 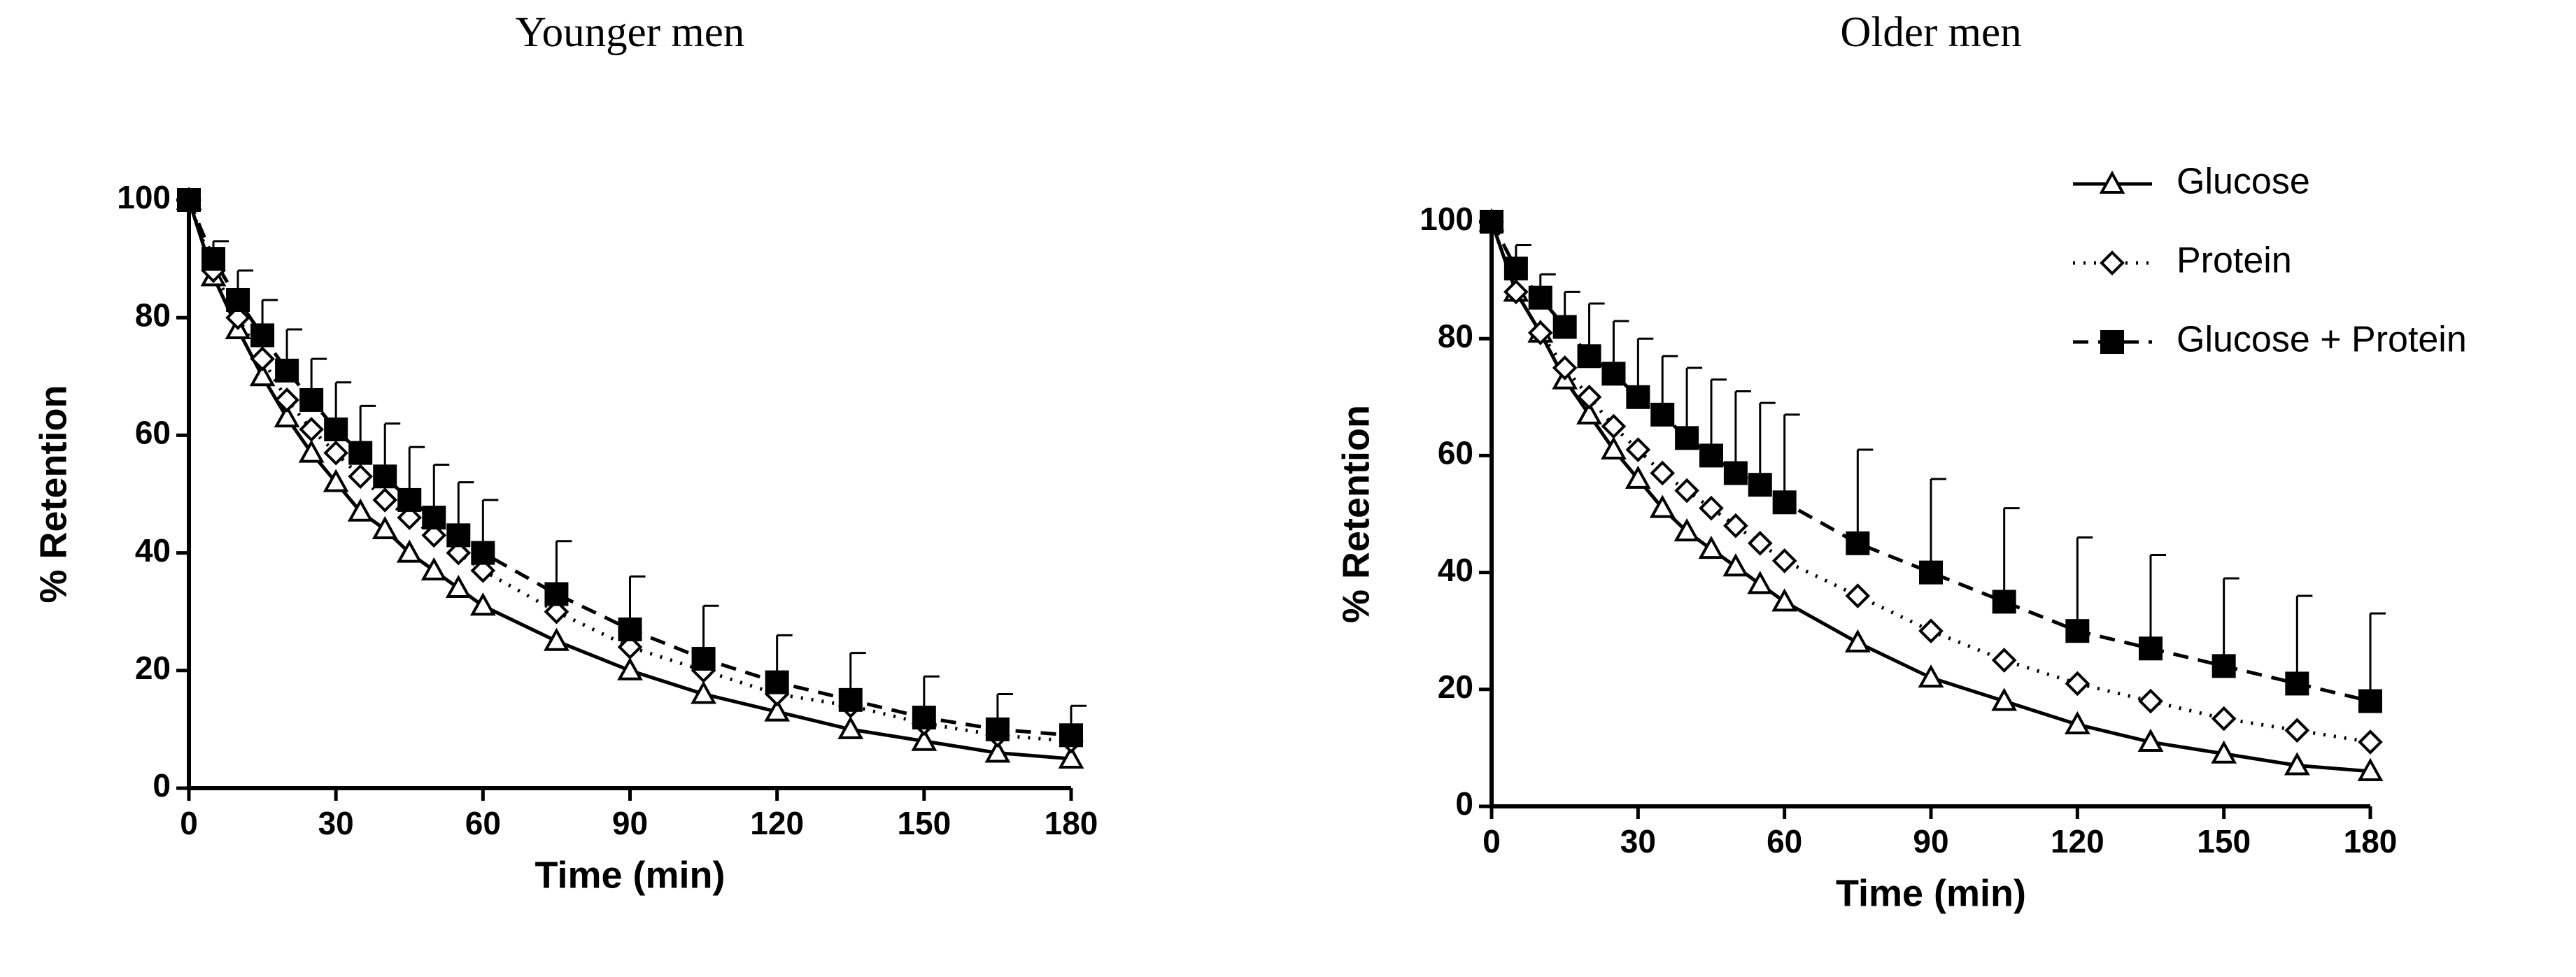 I want to click on x-tick-label: 0, so click(x=189, y=823).